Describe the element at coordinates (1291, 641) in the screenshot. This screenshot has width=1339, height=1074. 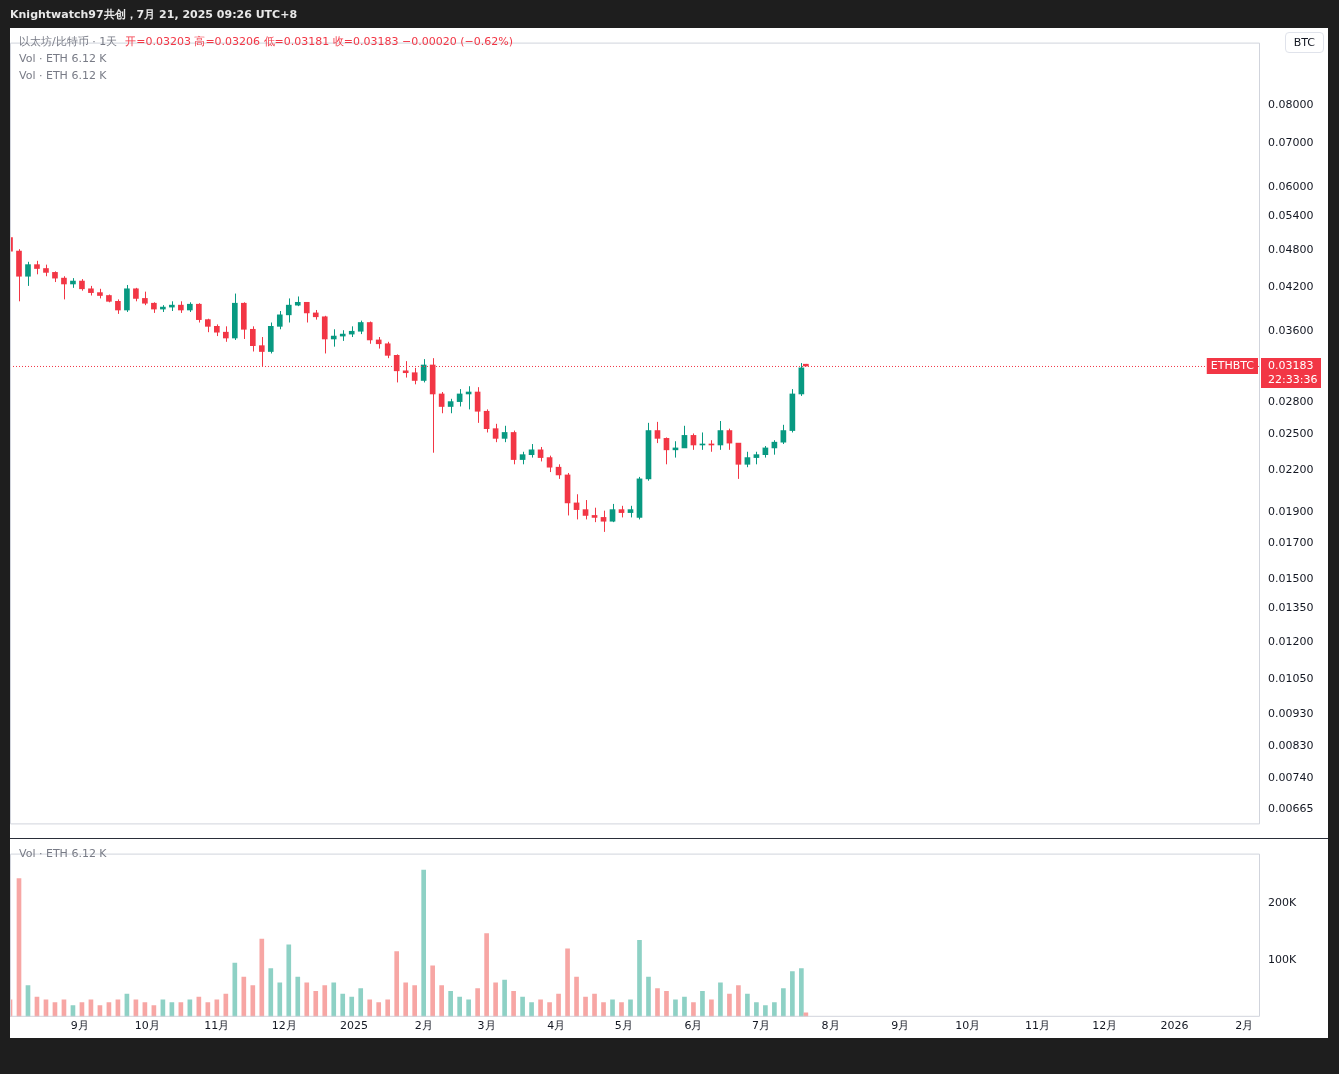
I see `y-tick-label: 0.01200` at that location.